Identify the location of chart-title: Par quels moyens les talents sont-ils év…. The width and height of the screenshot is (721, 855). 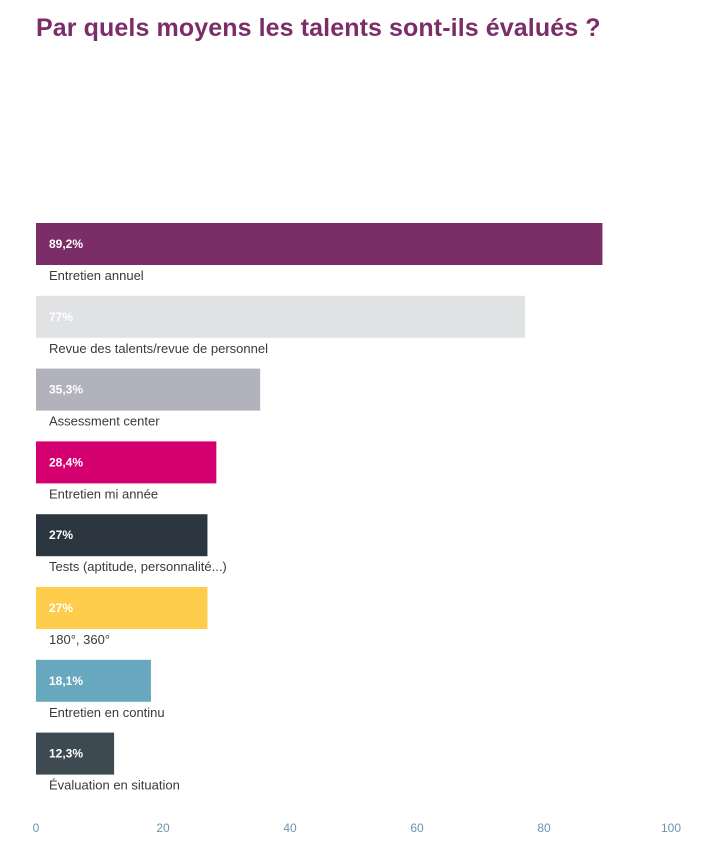
(318, 28).